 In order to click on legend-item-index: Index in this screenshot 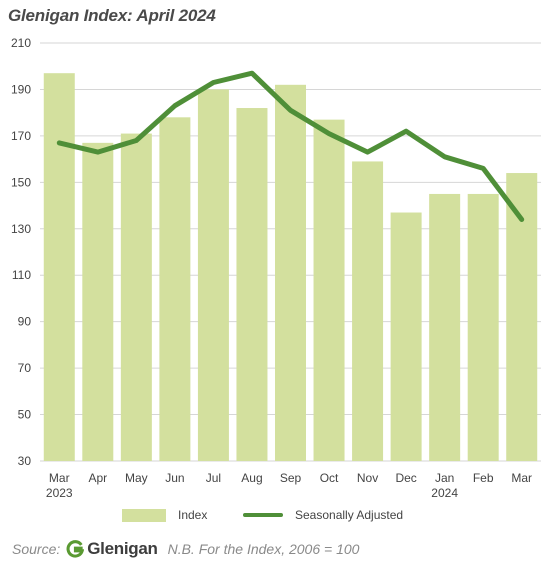, I will do `click(164, 515)`.